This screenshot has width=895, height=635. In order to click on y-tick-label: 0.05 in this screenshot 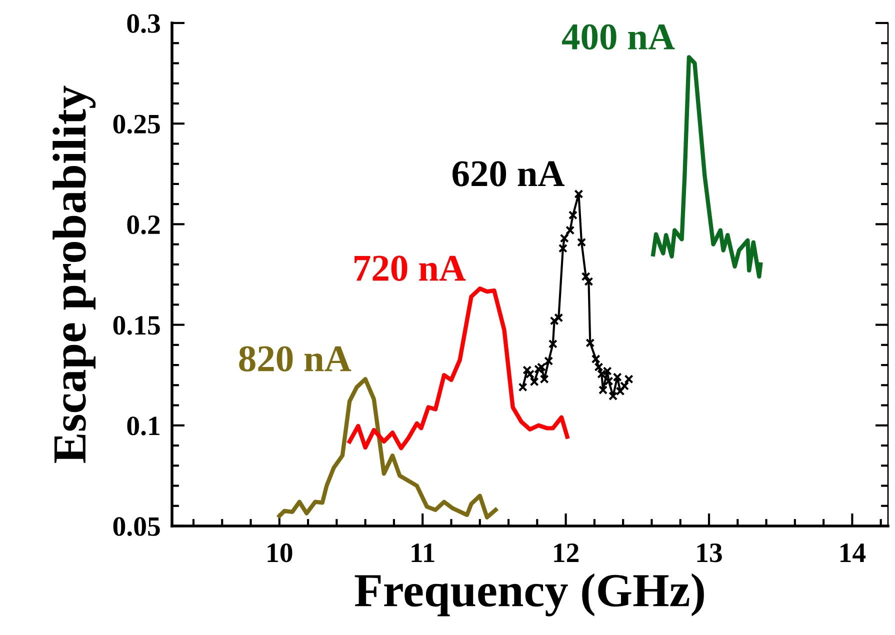, I will do `click(136, 526)`.